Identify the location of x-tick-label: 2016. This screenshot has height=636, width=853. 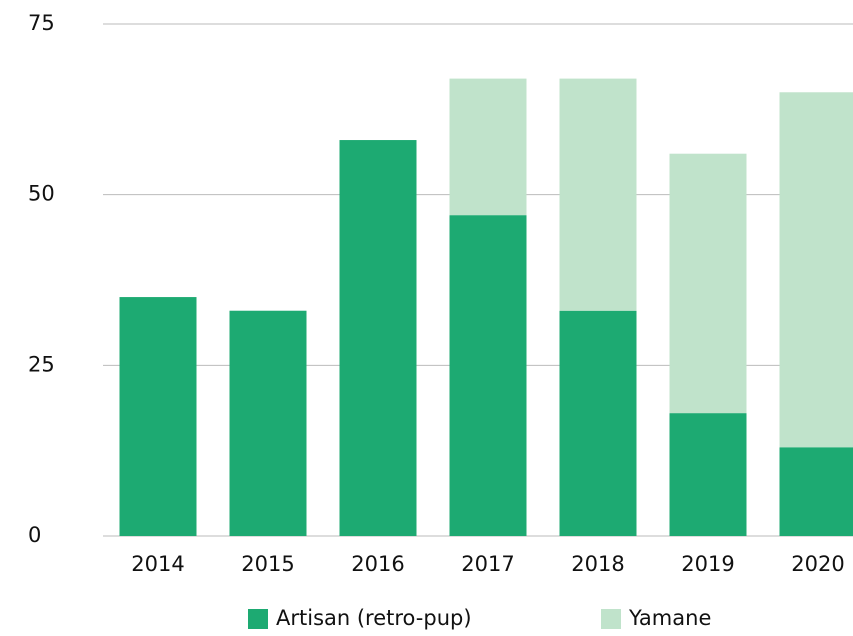
(377, 564).